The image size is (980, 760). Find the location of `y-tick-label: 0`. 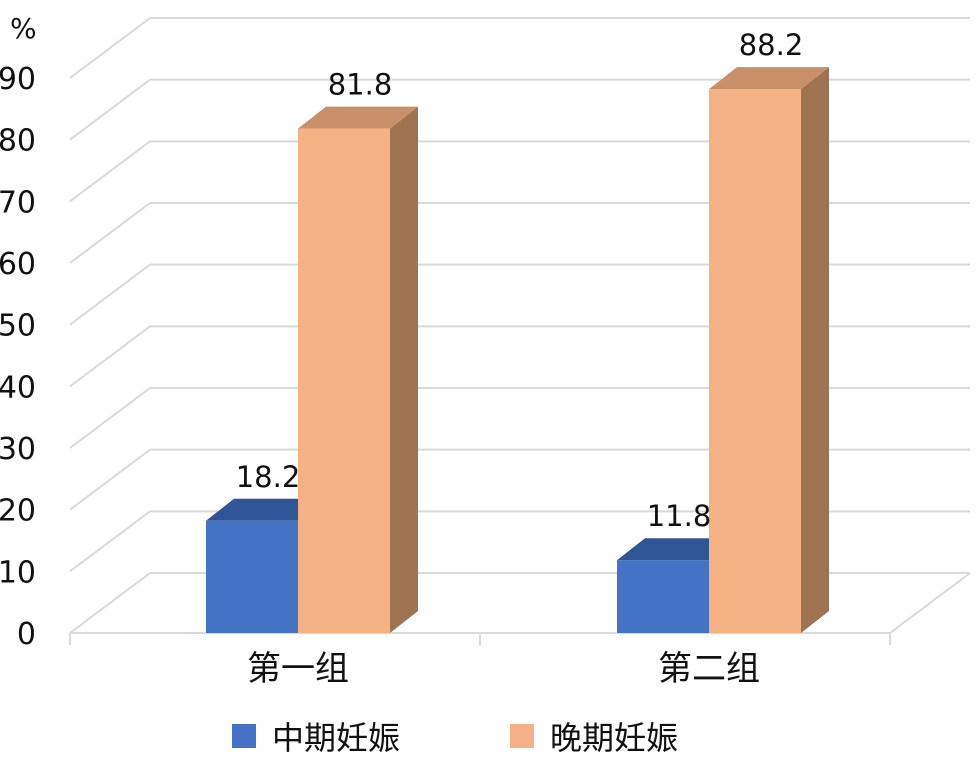

y-tick-label: 0 is located at coordinates (26, 634).